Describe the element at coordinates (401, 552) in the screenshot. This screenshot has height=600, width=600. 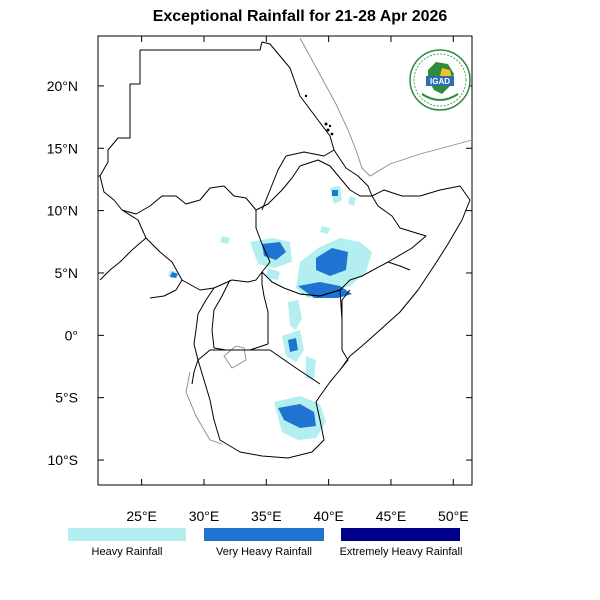
I see `legend-label-extremely-heavy: Extremely Heavy Rainfall` at that location.